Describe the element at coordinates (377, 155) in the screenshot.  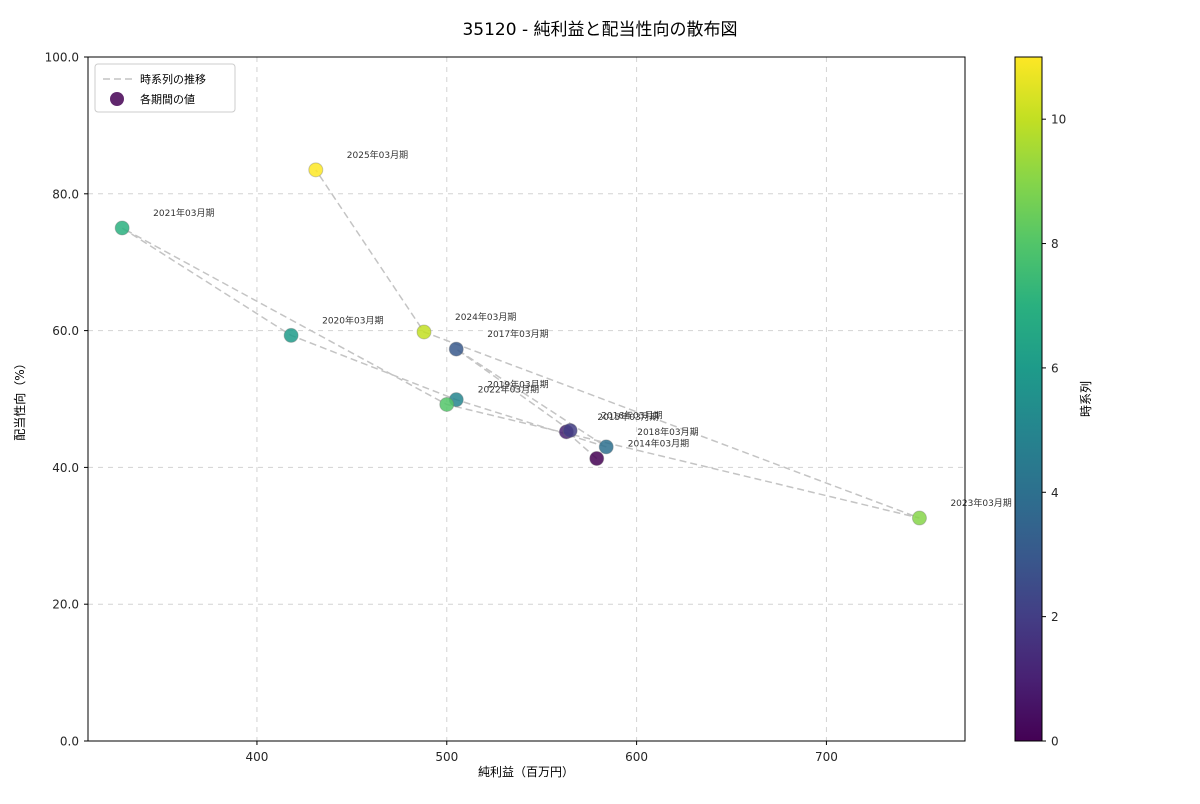
I see `point-annotation: 2025年03月期` at that location.